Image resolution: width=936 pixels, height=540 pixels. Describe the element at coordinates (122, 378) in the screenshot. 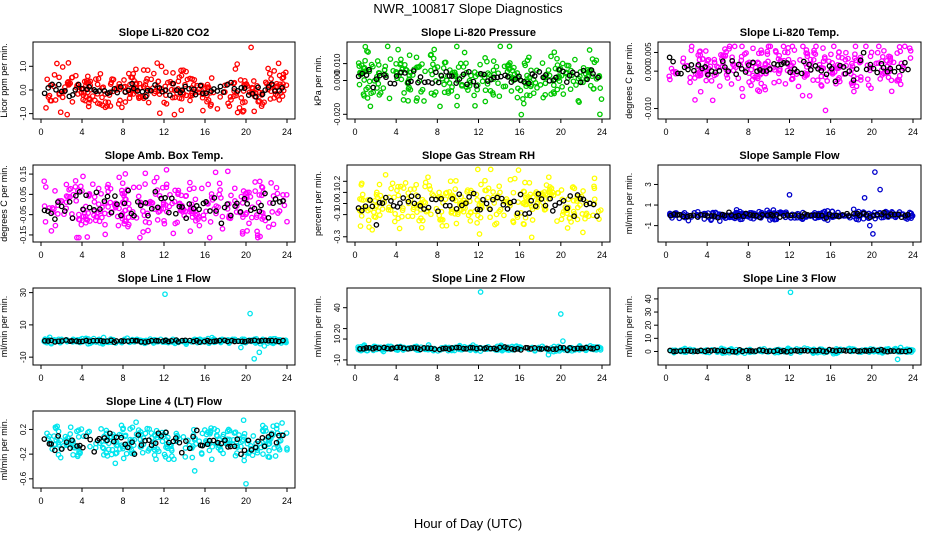

I see `x-tick-label: 8` at that location.